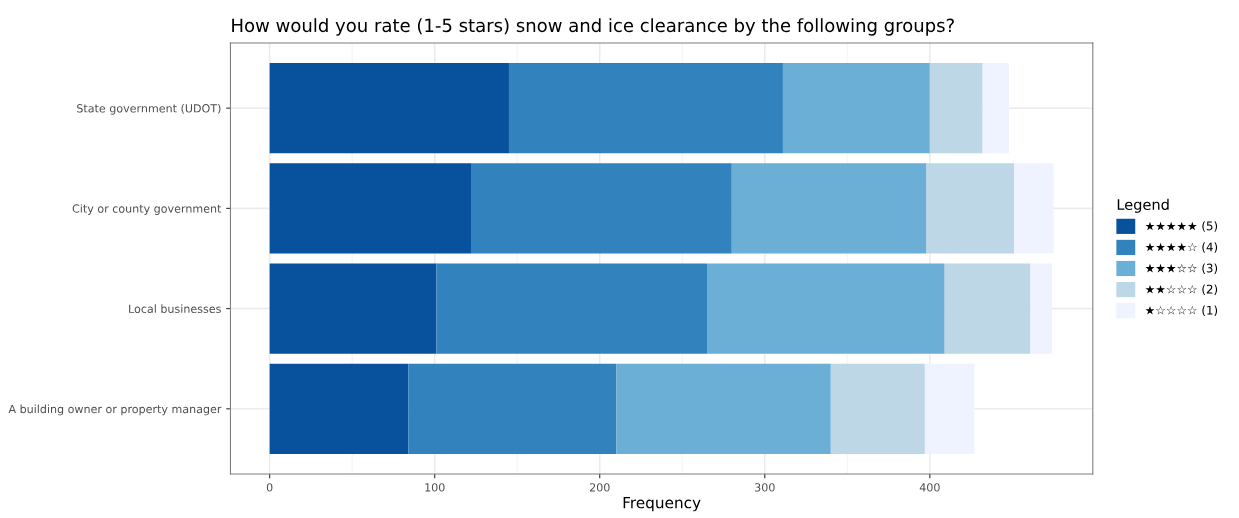  Describe the element at coordinates (147, 209) in the screenshot. I see `y-tick-label: City or county government` at that location.